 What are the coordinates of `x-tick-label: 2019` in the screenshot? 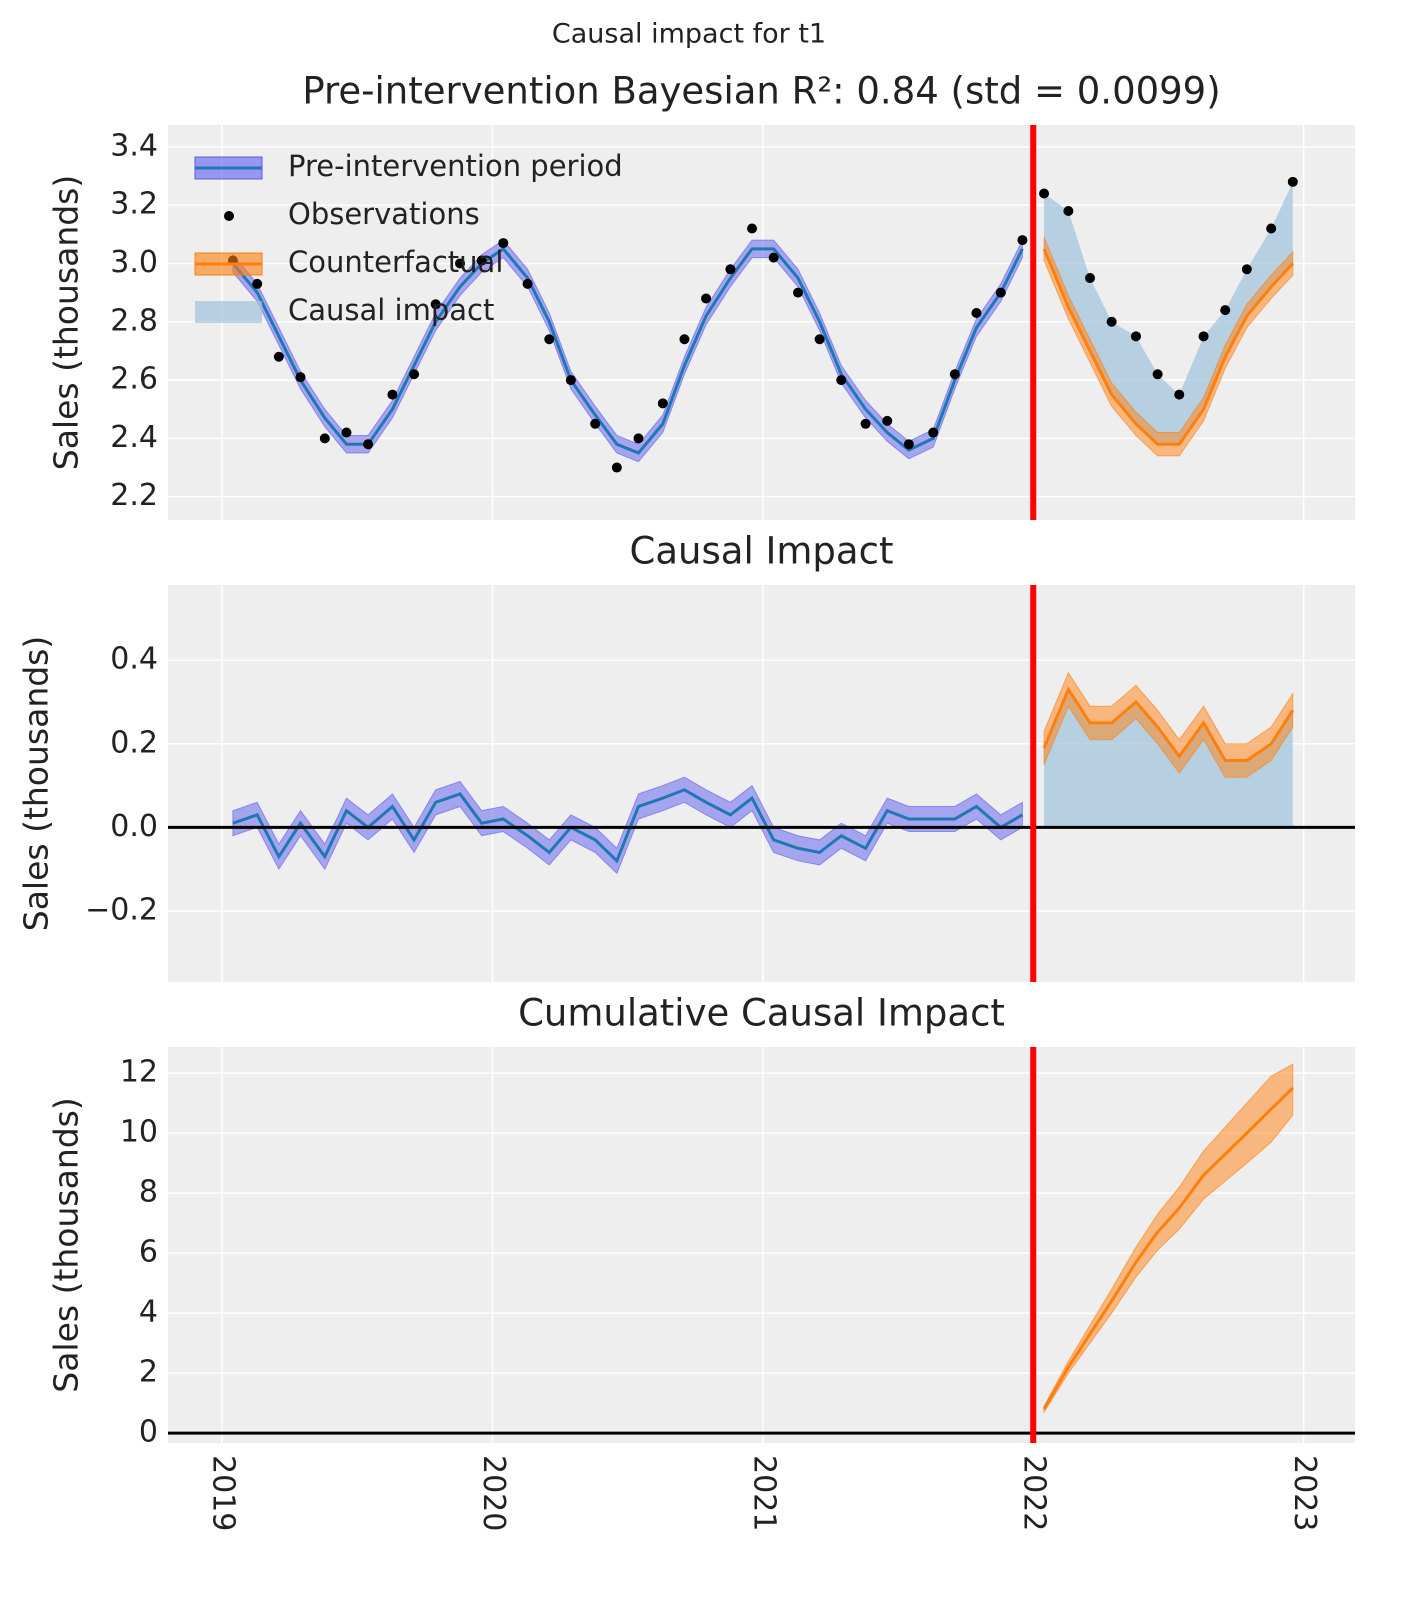 It's located at (223, 1493).